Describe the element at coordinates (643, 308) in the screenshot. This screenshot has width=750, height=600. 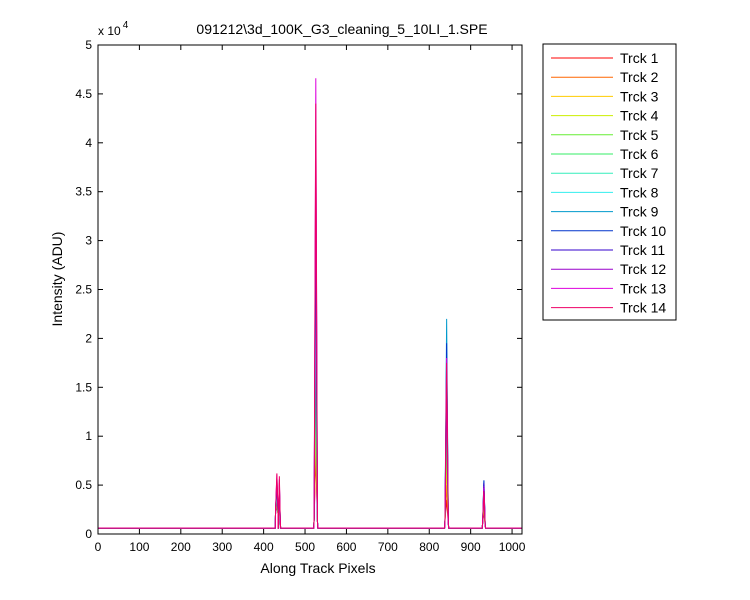
I see `legend-label-trck-14: Trck 14` at that location.